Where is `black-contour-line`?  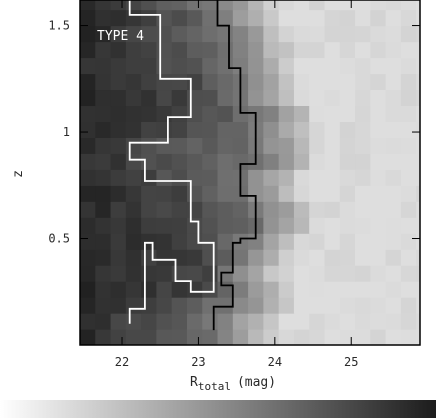 black-contour-line is located at coordinates (234, 165).